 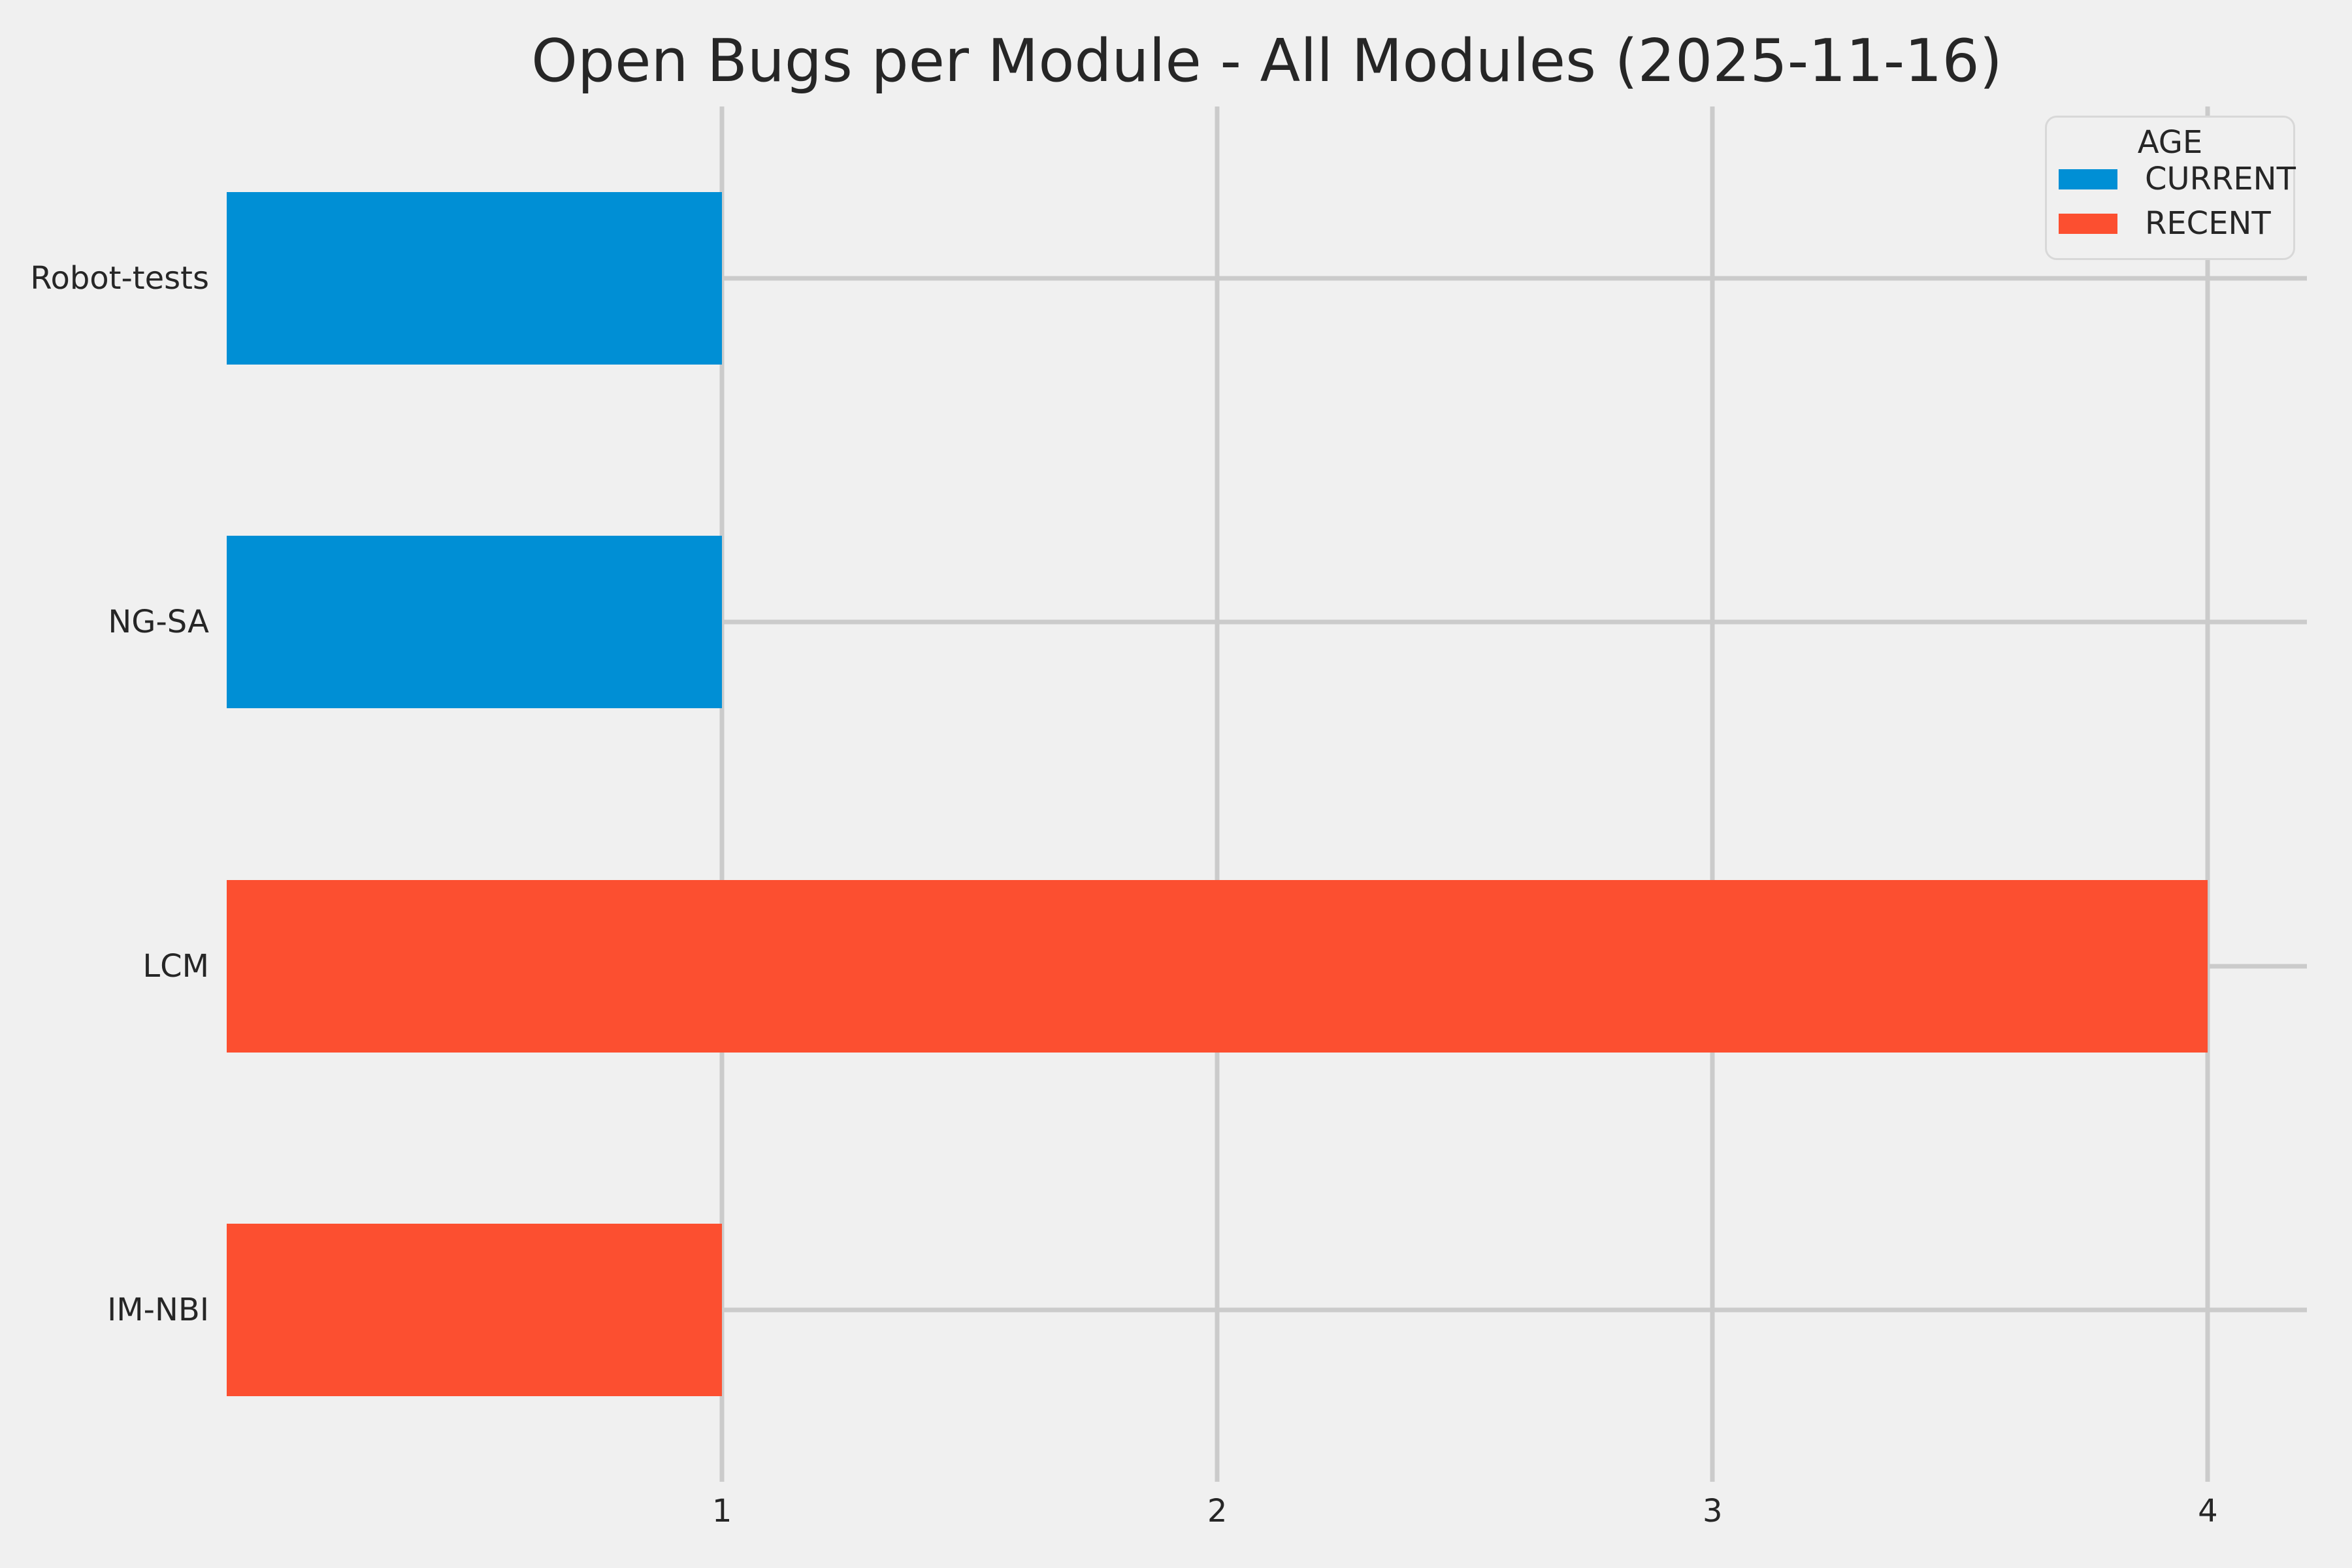 What do you see at coordinates (1217, 1511) in the screenshot?
I see `x-tick-label: 2` at bounding box center [1217, 1511].